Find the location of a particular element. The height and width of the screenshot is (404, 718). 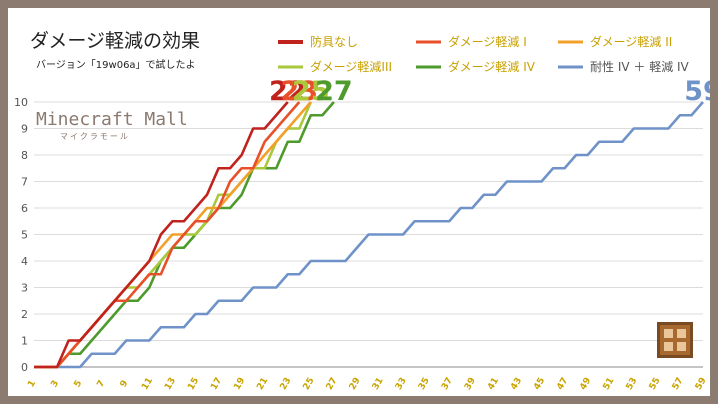

x-tick-label: 29 is located at coordinates (355, 384).